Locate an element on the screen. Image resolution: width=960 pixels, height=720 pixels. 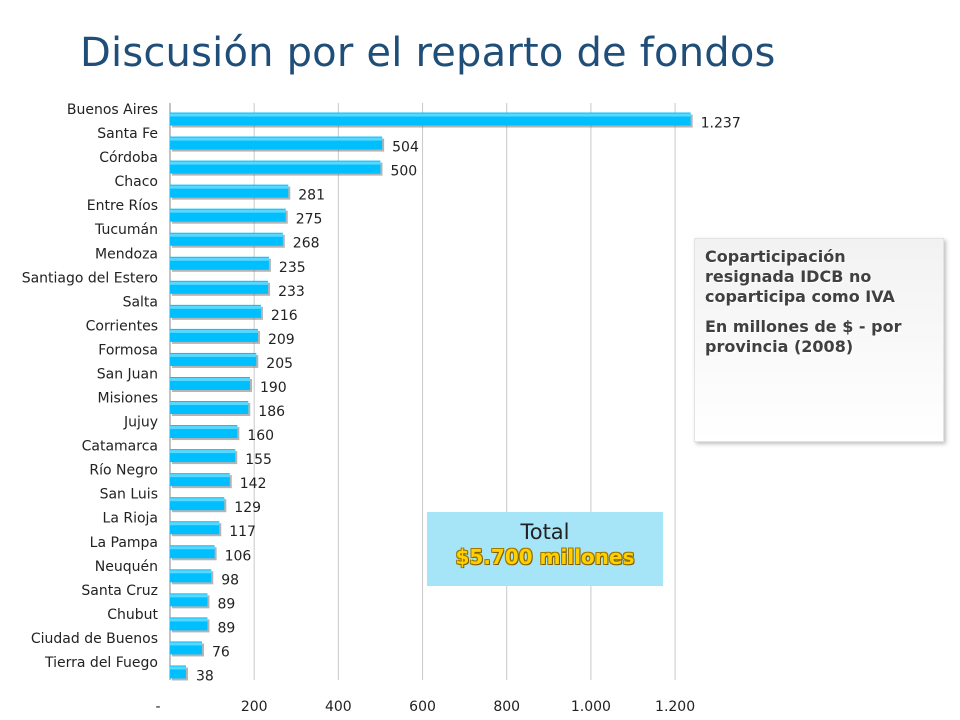
value-label-15: 142 is located at coordinates (253, 484).